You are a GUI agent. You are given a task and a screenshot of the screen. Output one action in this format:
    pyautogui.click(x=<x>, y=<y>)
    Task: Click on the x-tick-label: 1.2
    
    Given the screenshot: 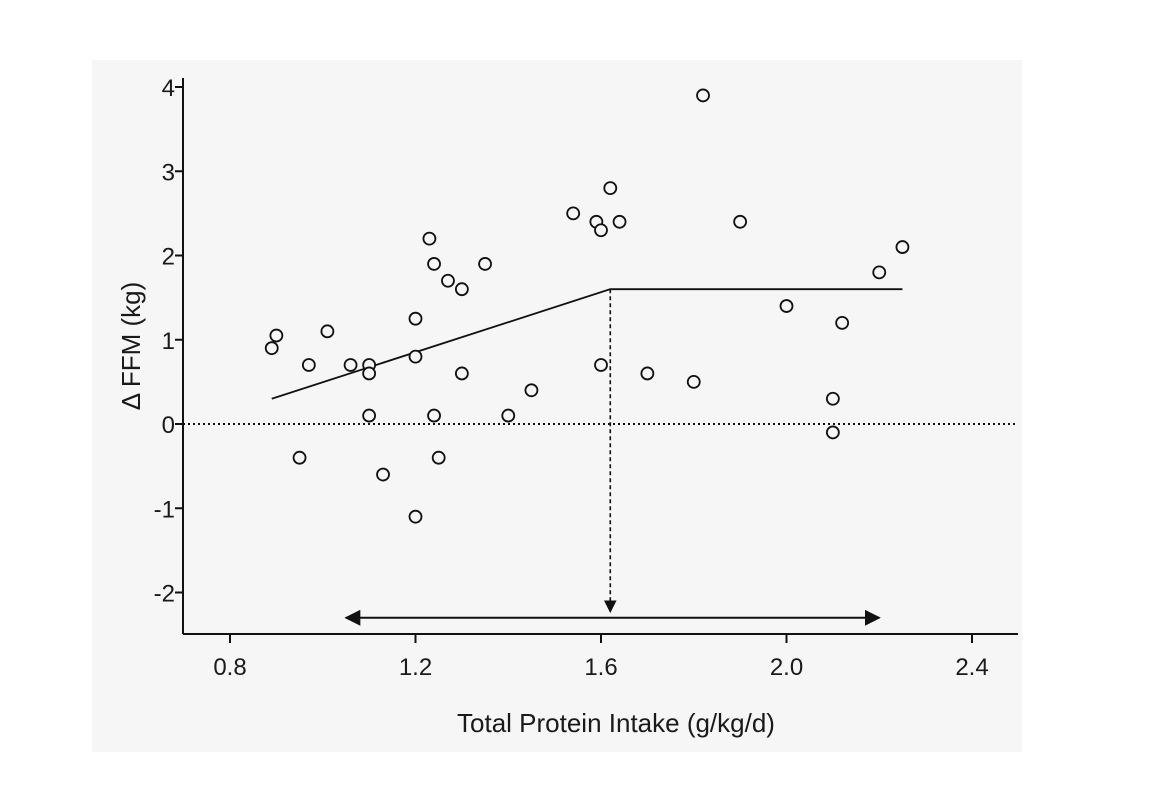 What is the action you would take?
    pyautogui.click(x=415, y=667)
    